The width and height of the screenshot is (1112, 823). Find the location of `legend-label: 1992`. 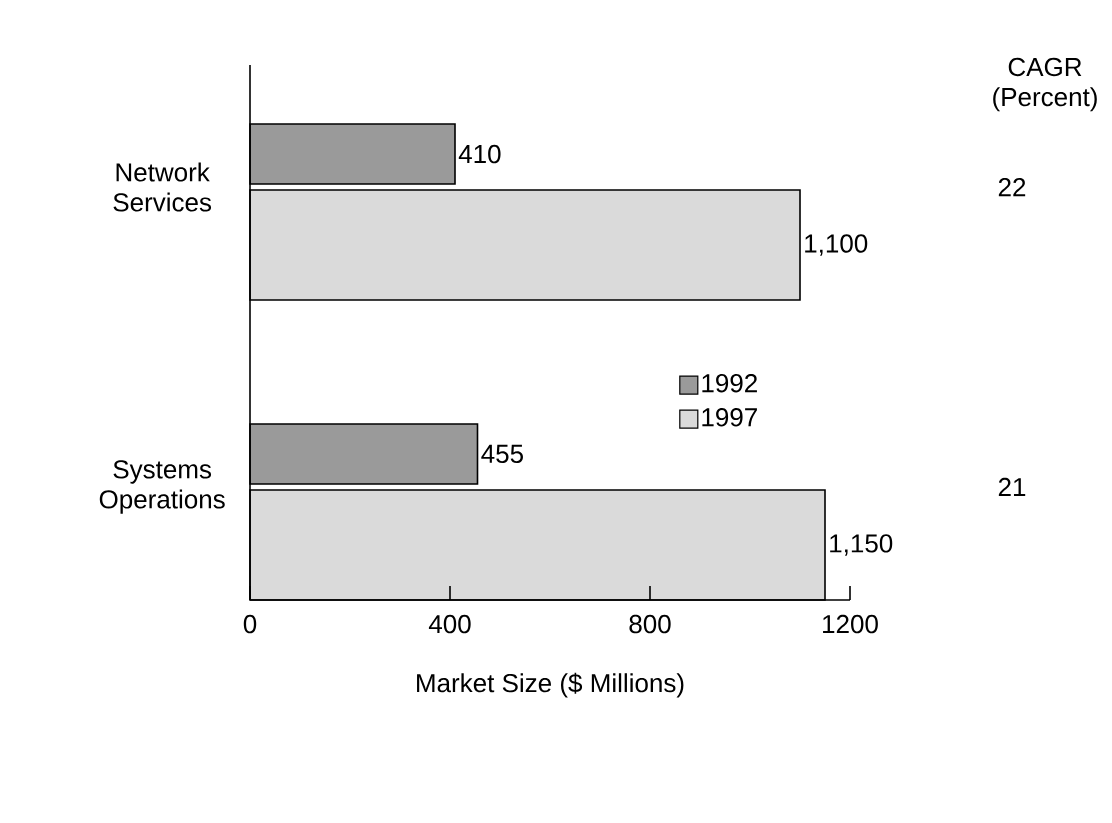

legend-label: 1992 is located at coordinates (729, 383).